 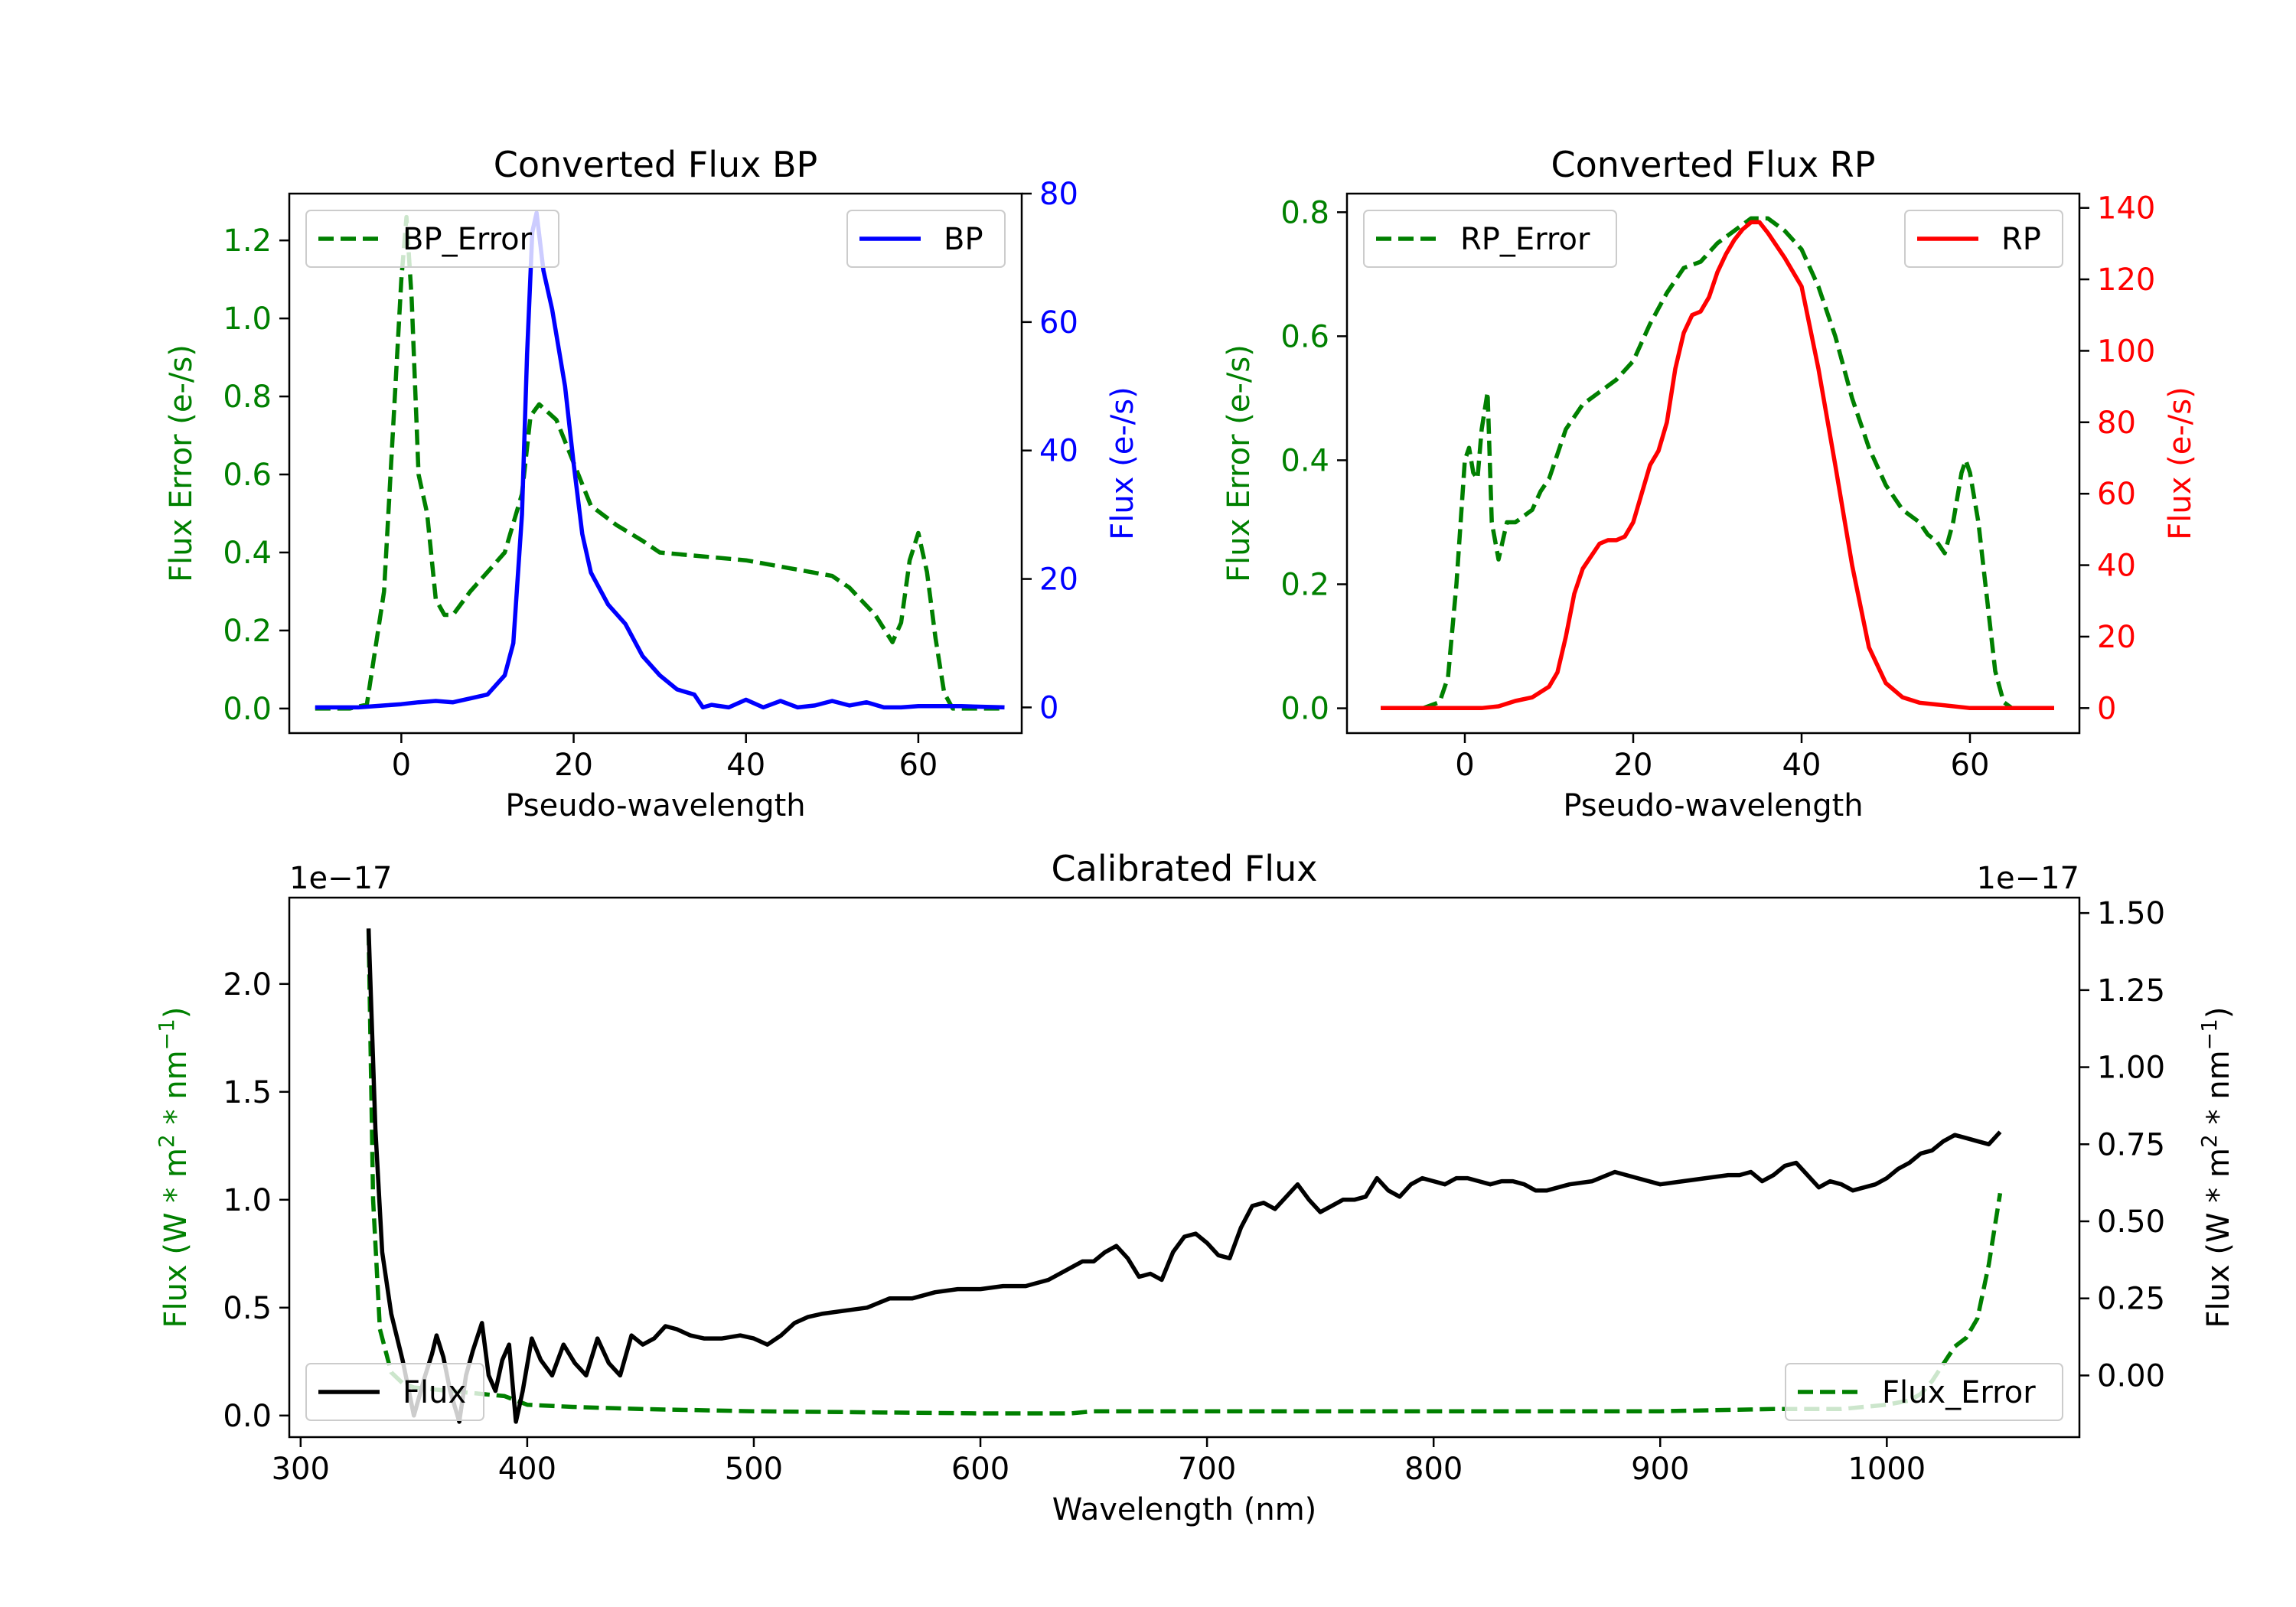 I want to click on right-y-tick-label: 0.50, so click(x=2131, y=1222).